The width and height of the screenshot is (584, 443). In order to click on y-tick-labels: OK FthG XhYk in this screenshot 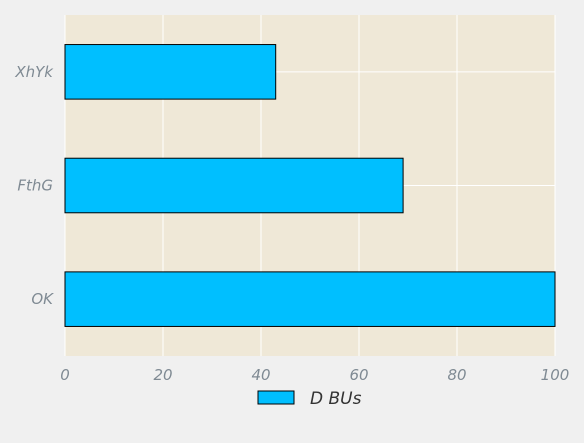, I will do `click(34, 185)`.